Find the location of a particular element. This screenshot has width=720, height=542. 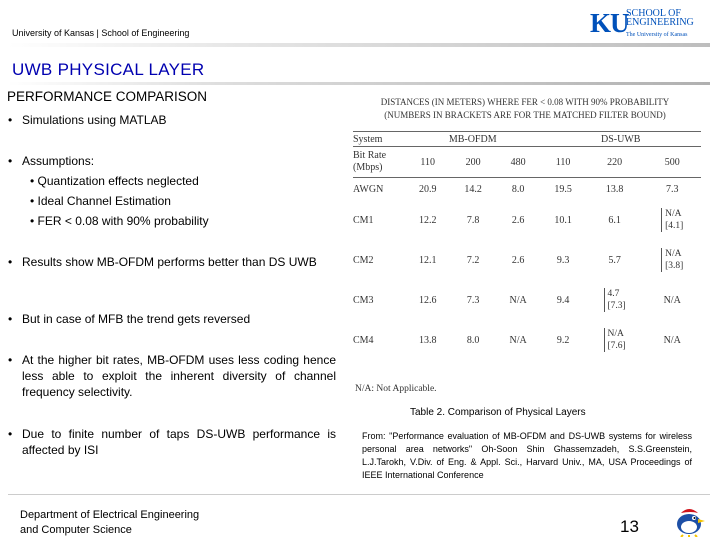

table-row-awgn: AWGN 20.9 14.2 8.0 19.5 13.8 7.3 is located at coordinates (527, 189).